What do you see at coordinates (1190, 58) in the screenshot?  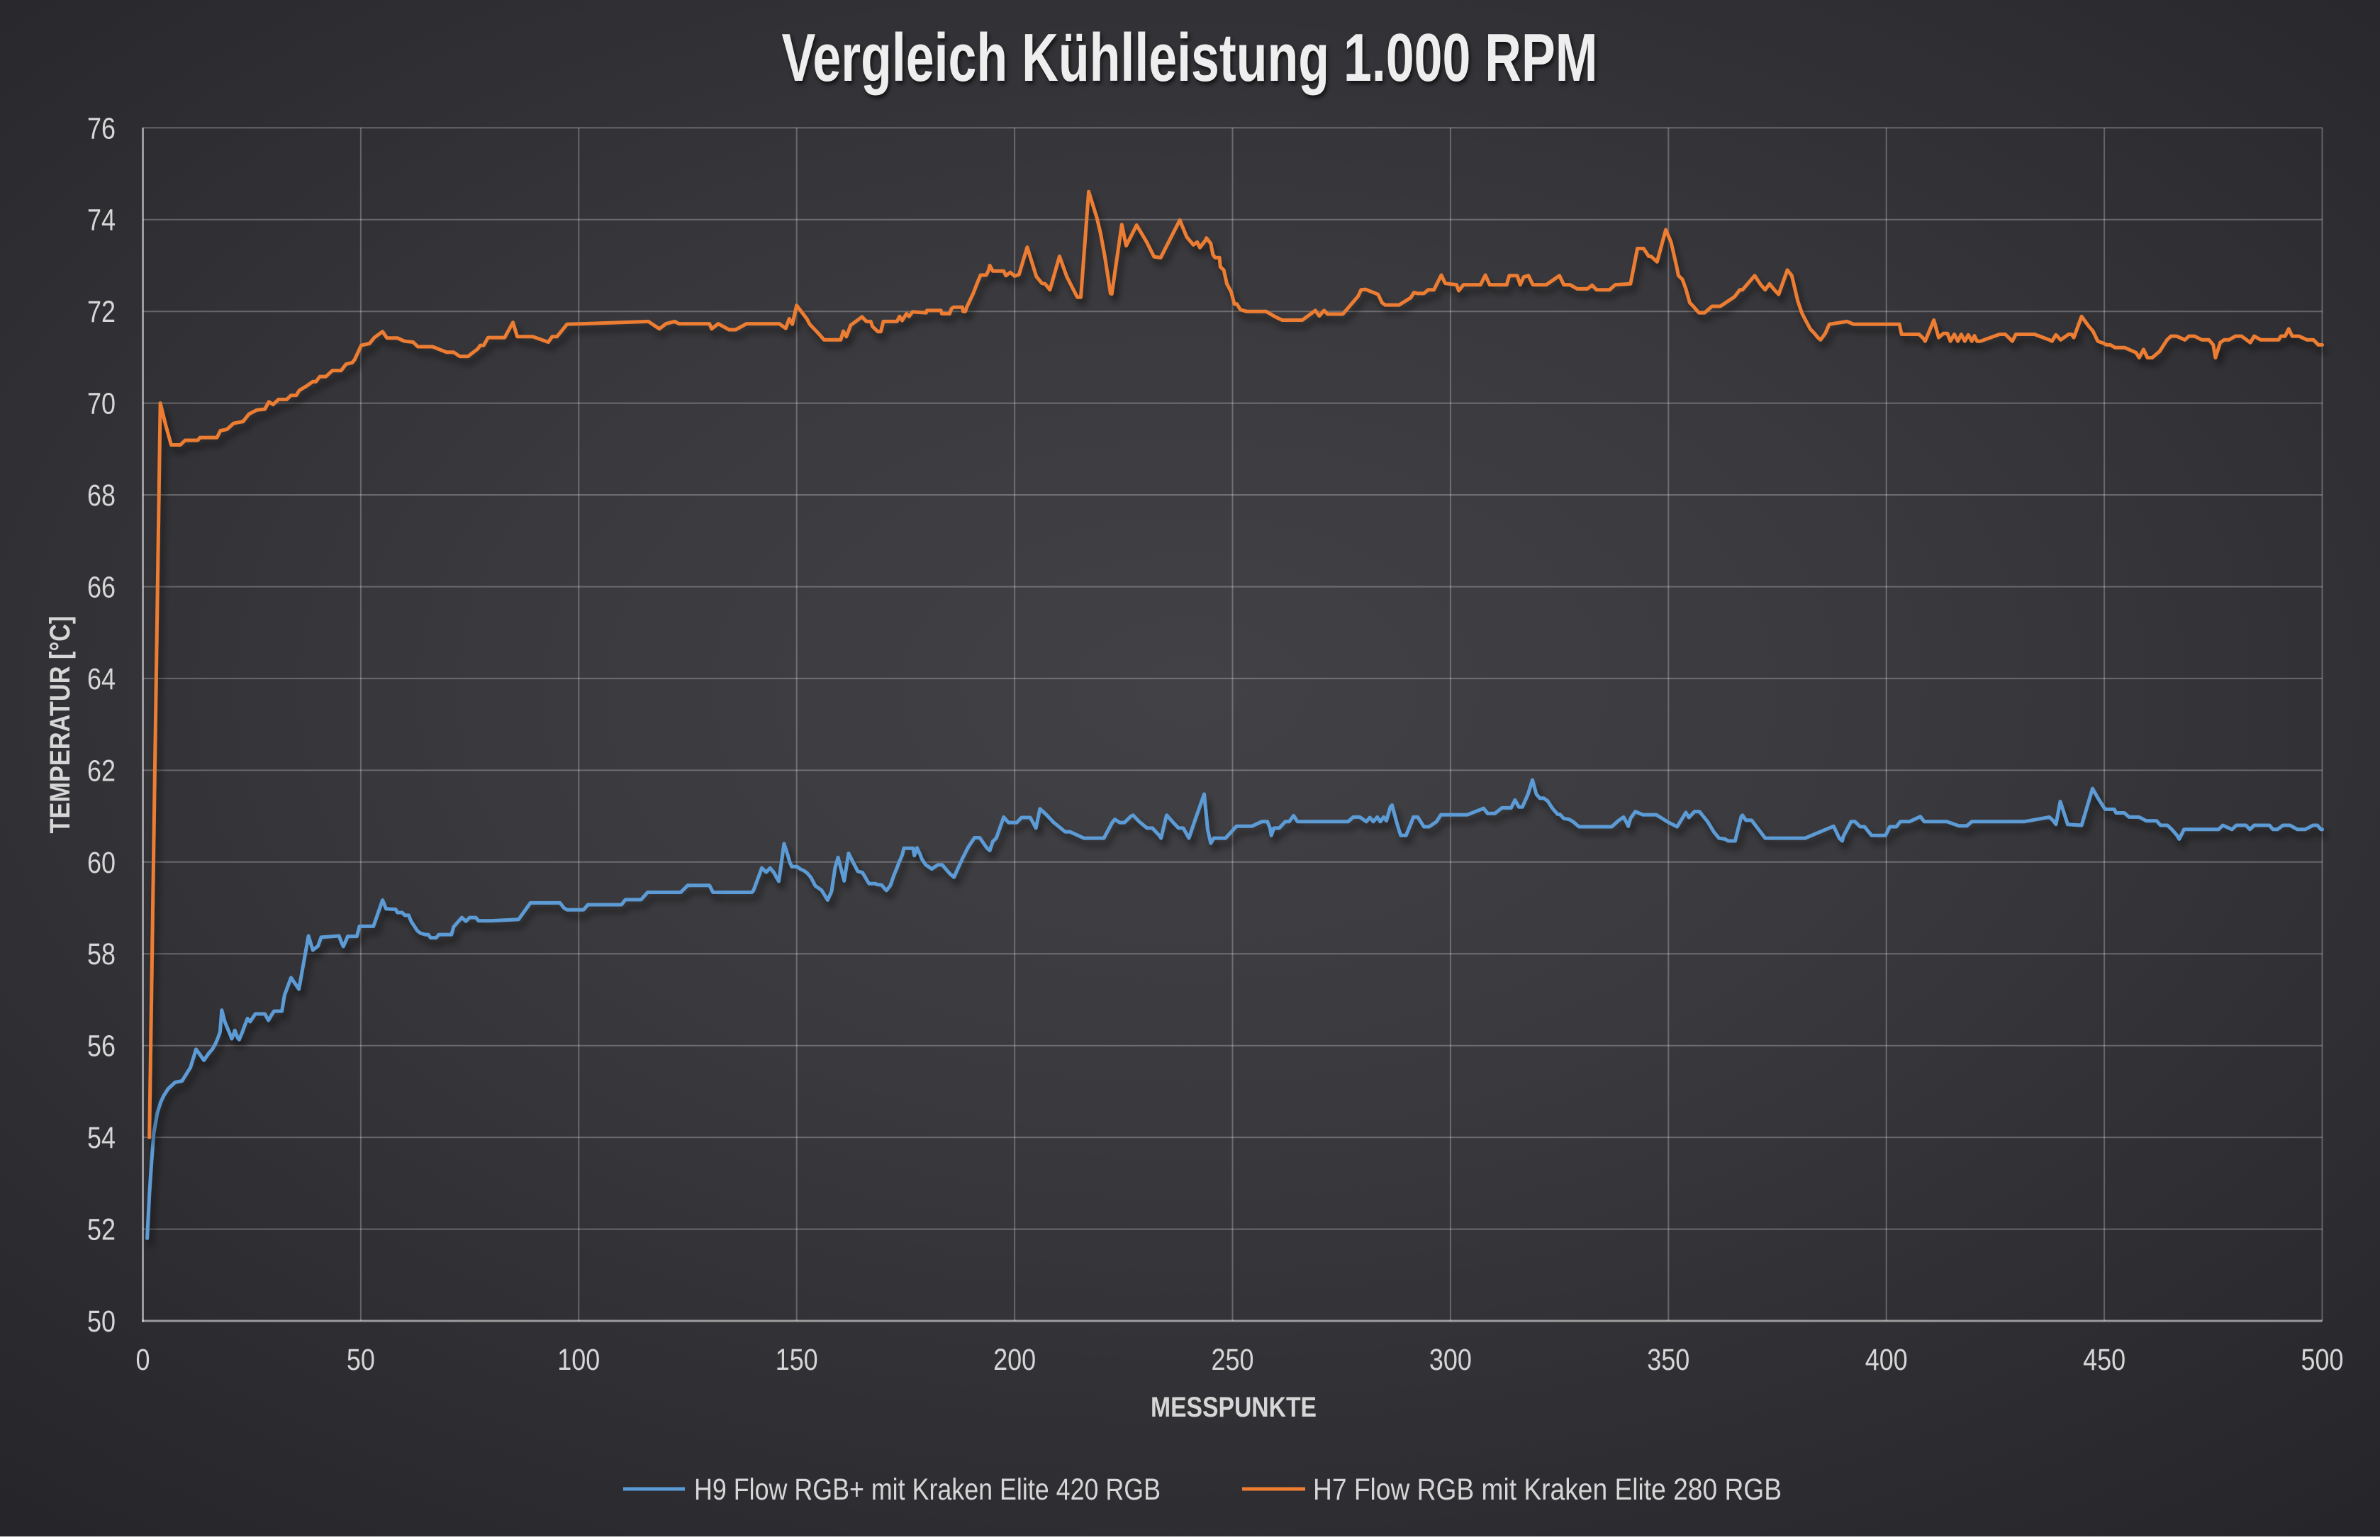 I see `svg-text:Vergleich Kühlleistung 1.000 R: Vergleich Kühlleistung 1.000 RPM` at bounding box center [1190, 58].